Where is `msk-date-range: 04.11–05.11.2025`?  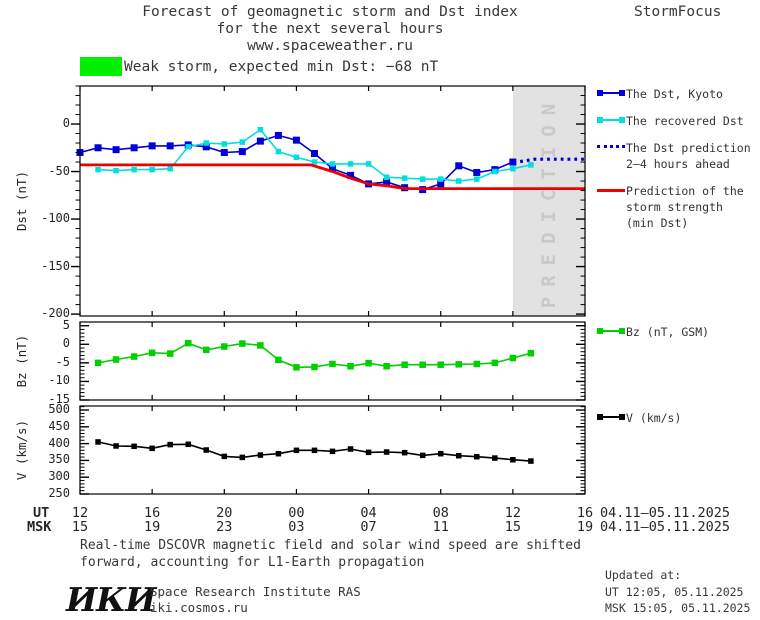 msk-date-range: 04.11–05.11.2025 is located at coordinates (665, 527).